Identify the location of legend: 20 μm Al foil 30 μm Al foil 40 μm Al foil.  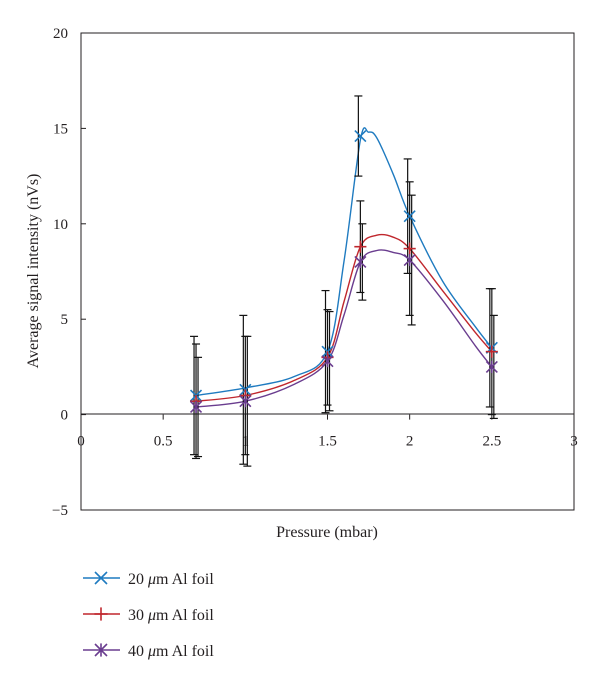
(148, 615).